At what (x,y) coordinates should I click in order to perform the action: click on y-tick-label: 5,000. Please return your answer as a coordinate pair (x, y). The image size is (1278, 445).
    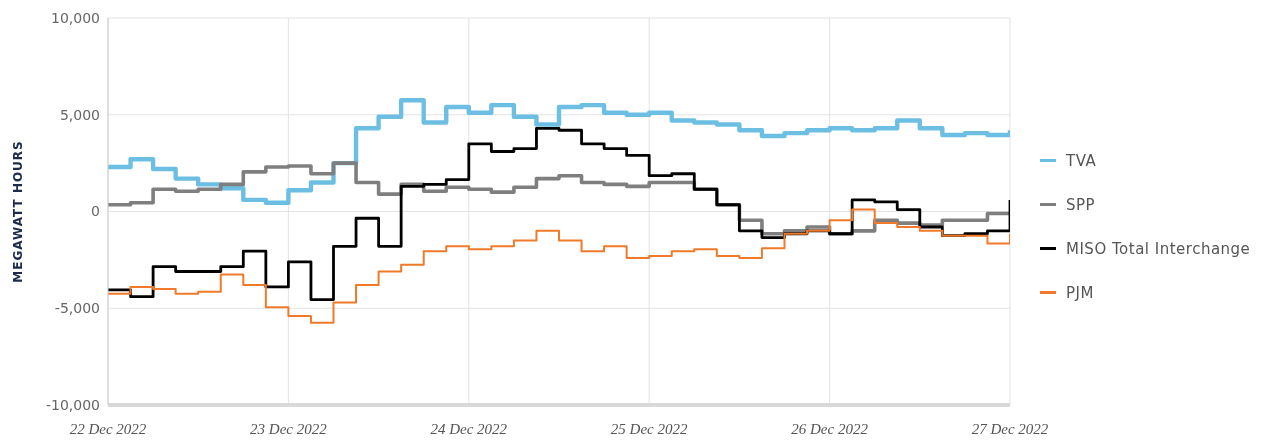
    Looking at the image, I should click on (79, 114).